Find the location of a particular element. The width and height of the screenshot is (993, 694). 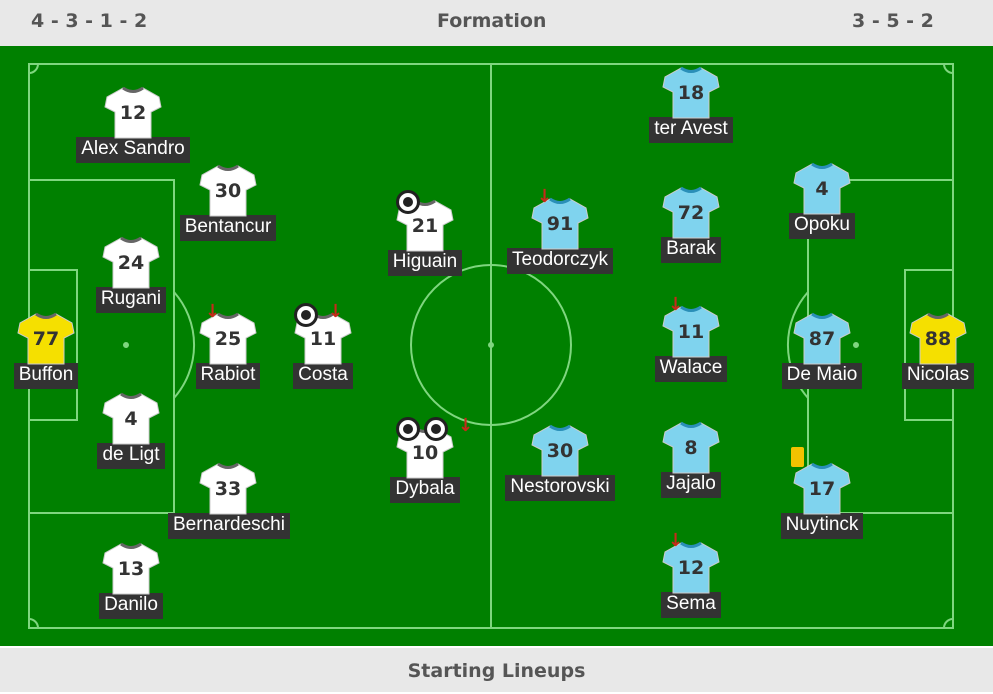

home-player: 21 Higuain is located at coordinates (425, 233).